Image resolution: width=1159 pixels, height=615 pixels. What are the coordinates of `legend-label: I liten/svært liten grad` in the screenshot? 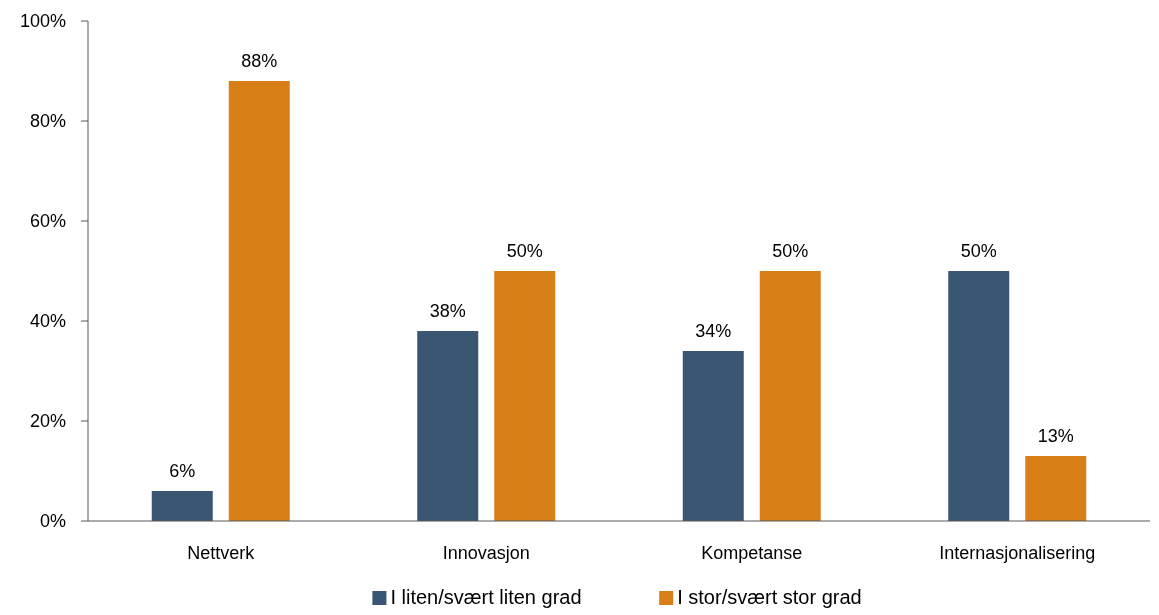 It's located at (486, 597).